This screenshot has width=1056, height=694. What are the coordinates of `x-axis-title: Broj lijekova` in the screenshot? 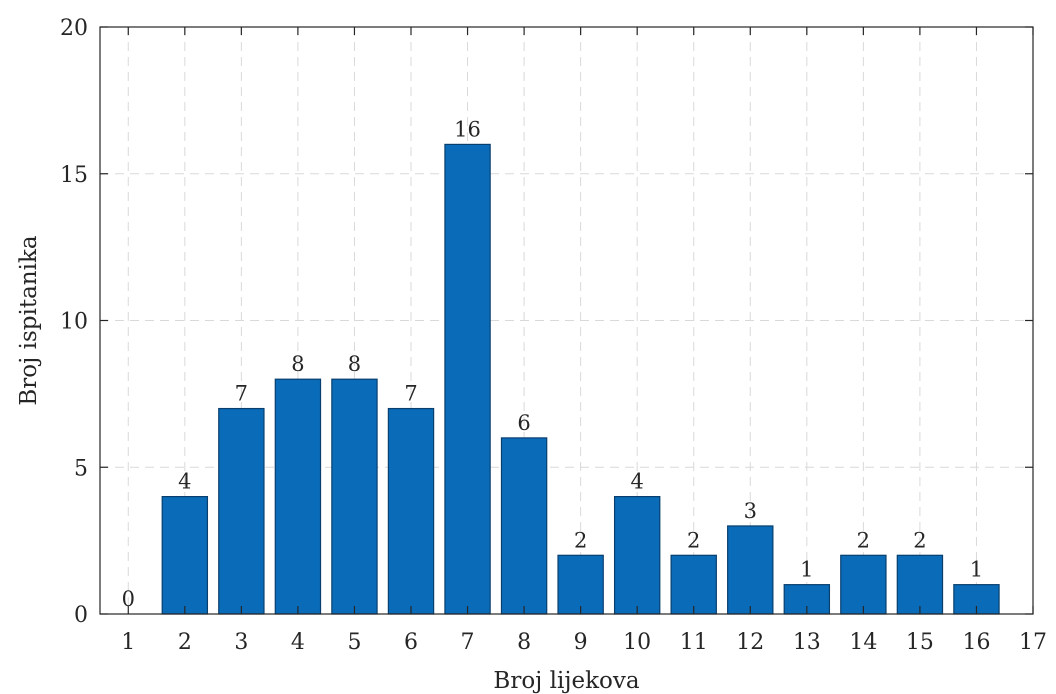 It's located at (566, 681).